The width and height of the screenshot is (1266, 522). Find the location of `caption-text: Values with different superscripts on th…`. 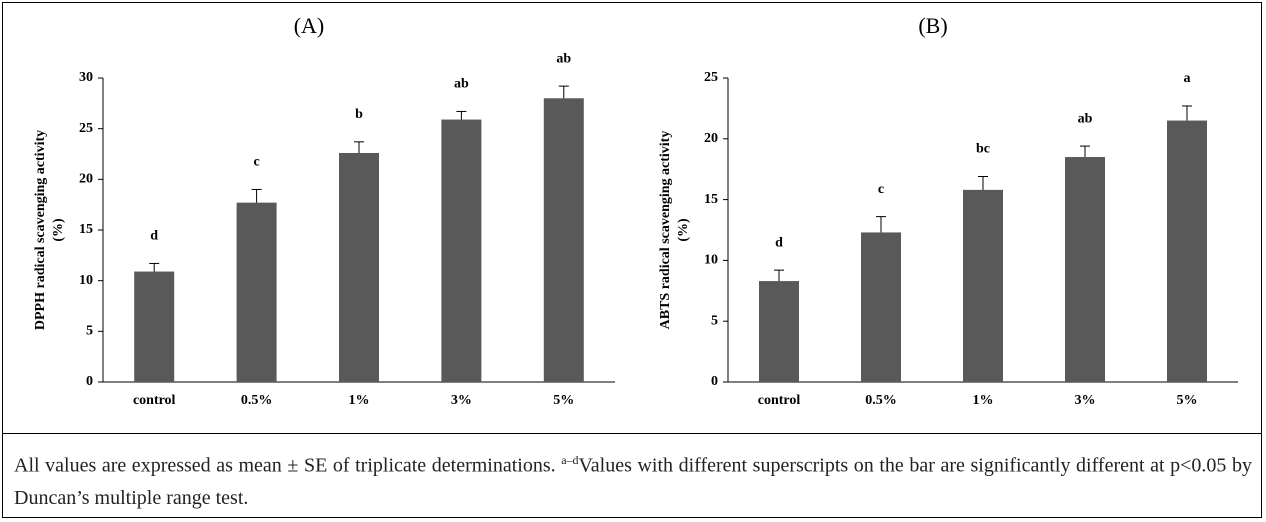

caption-text: Values with different superscripts on th… is located at coordinates (633, 481).